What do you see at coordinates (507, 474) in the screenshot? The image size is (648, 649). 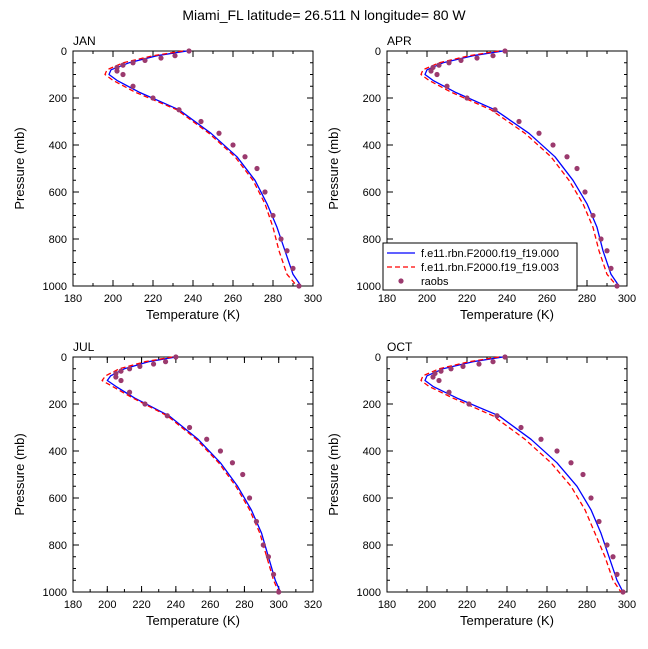 I see `plot-frame` at bounding box center [507, 474].